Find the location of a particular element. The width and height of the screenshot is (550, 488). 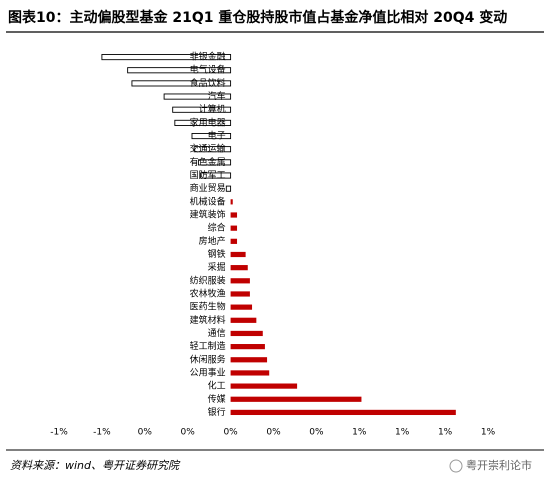

y-tick-label: 电子 is located at coordinates (217, 136).